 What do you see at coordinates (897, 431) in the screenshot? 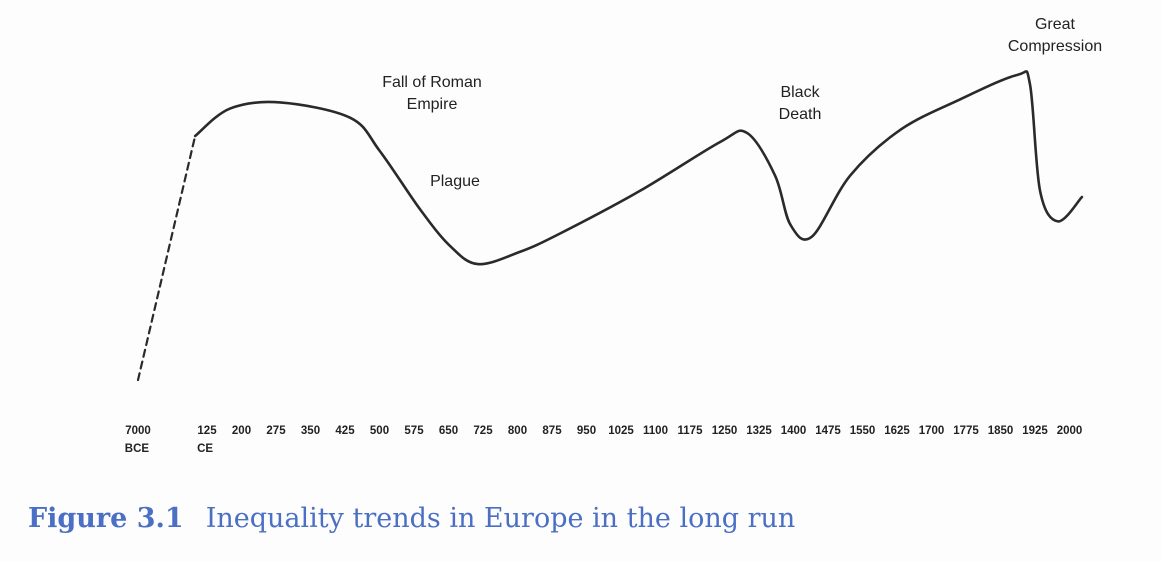
I see `x-tick-label: 1625` at bounding box center [897, 431].